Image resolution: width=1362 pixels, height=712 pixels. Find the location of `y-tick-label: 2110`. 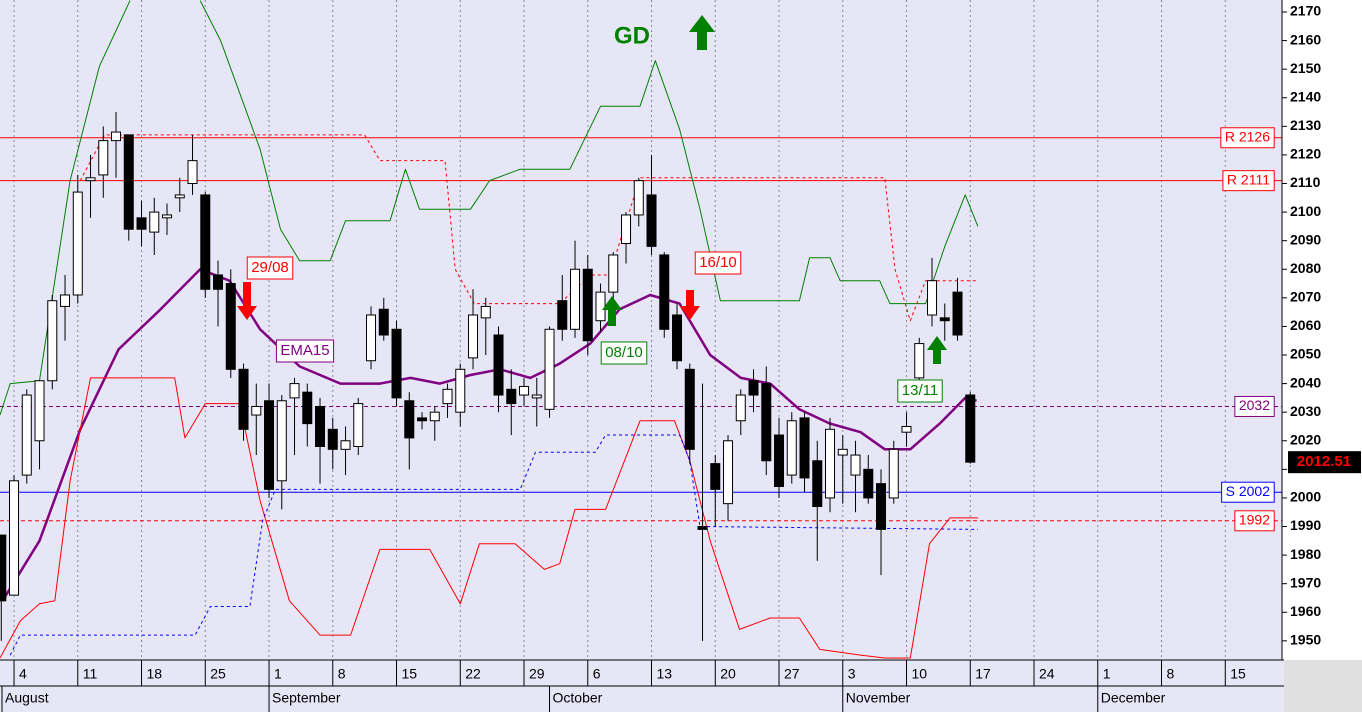

y-tick-label: 2110 is located at coordinates (1305, 182).